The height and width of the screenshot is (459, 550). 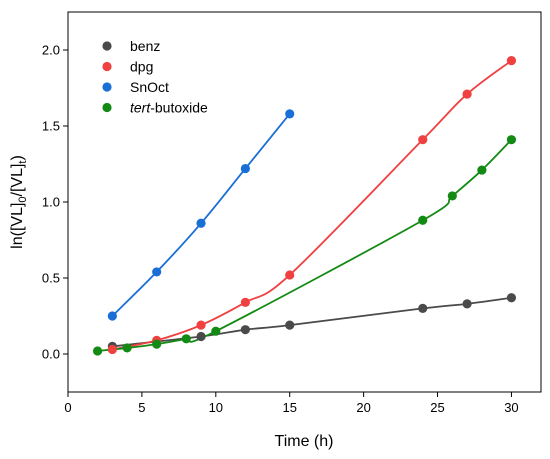 I want to click on y-axis-title-main: ln([VL], so click(x=17, y=226).